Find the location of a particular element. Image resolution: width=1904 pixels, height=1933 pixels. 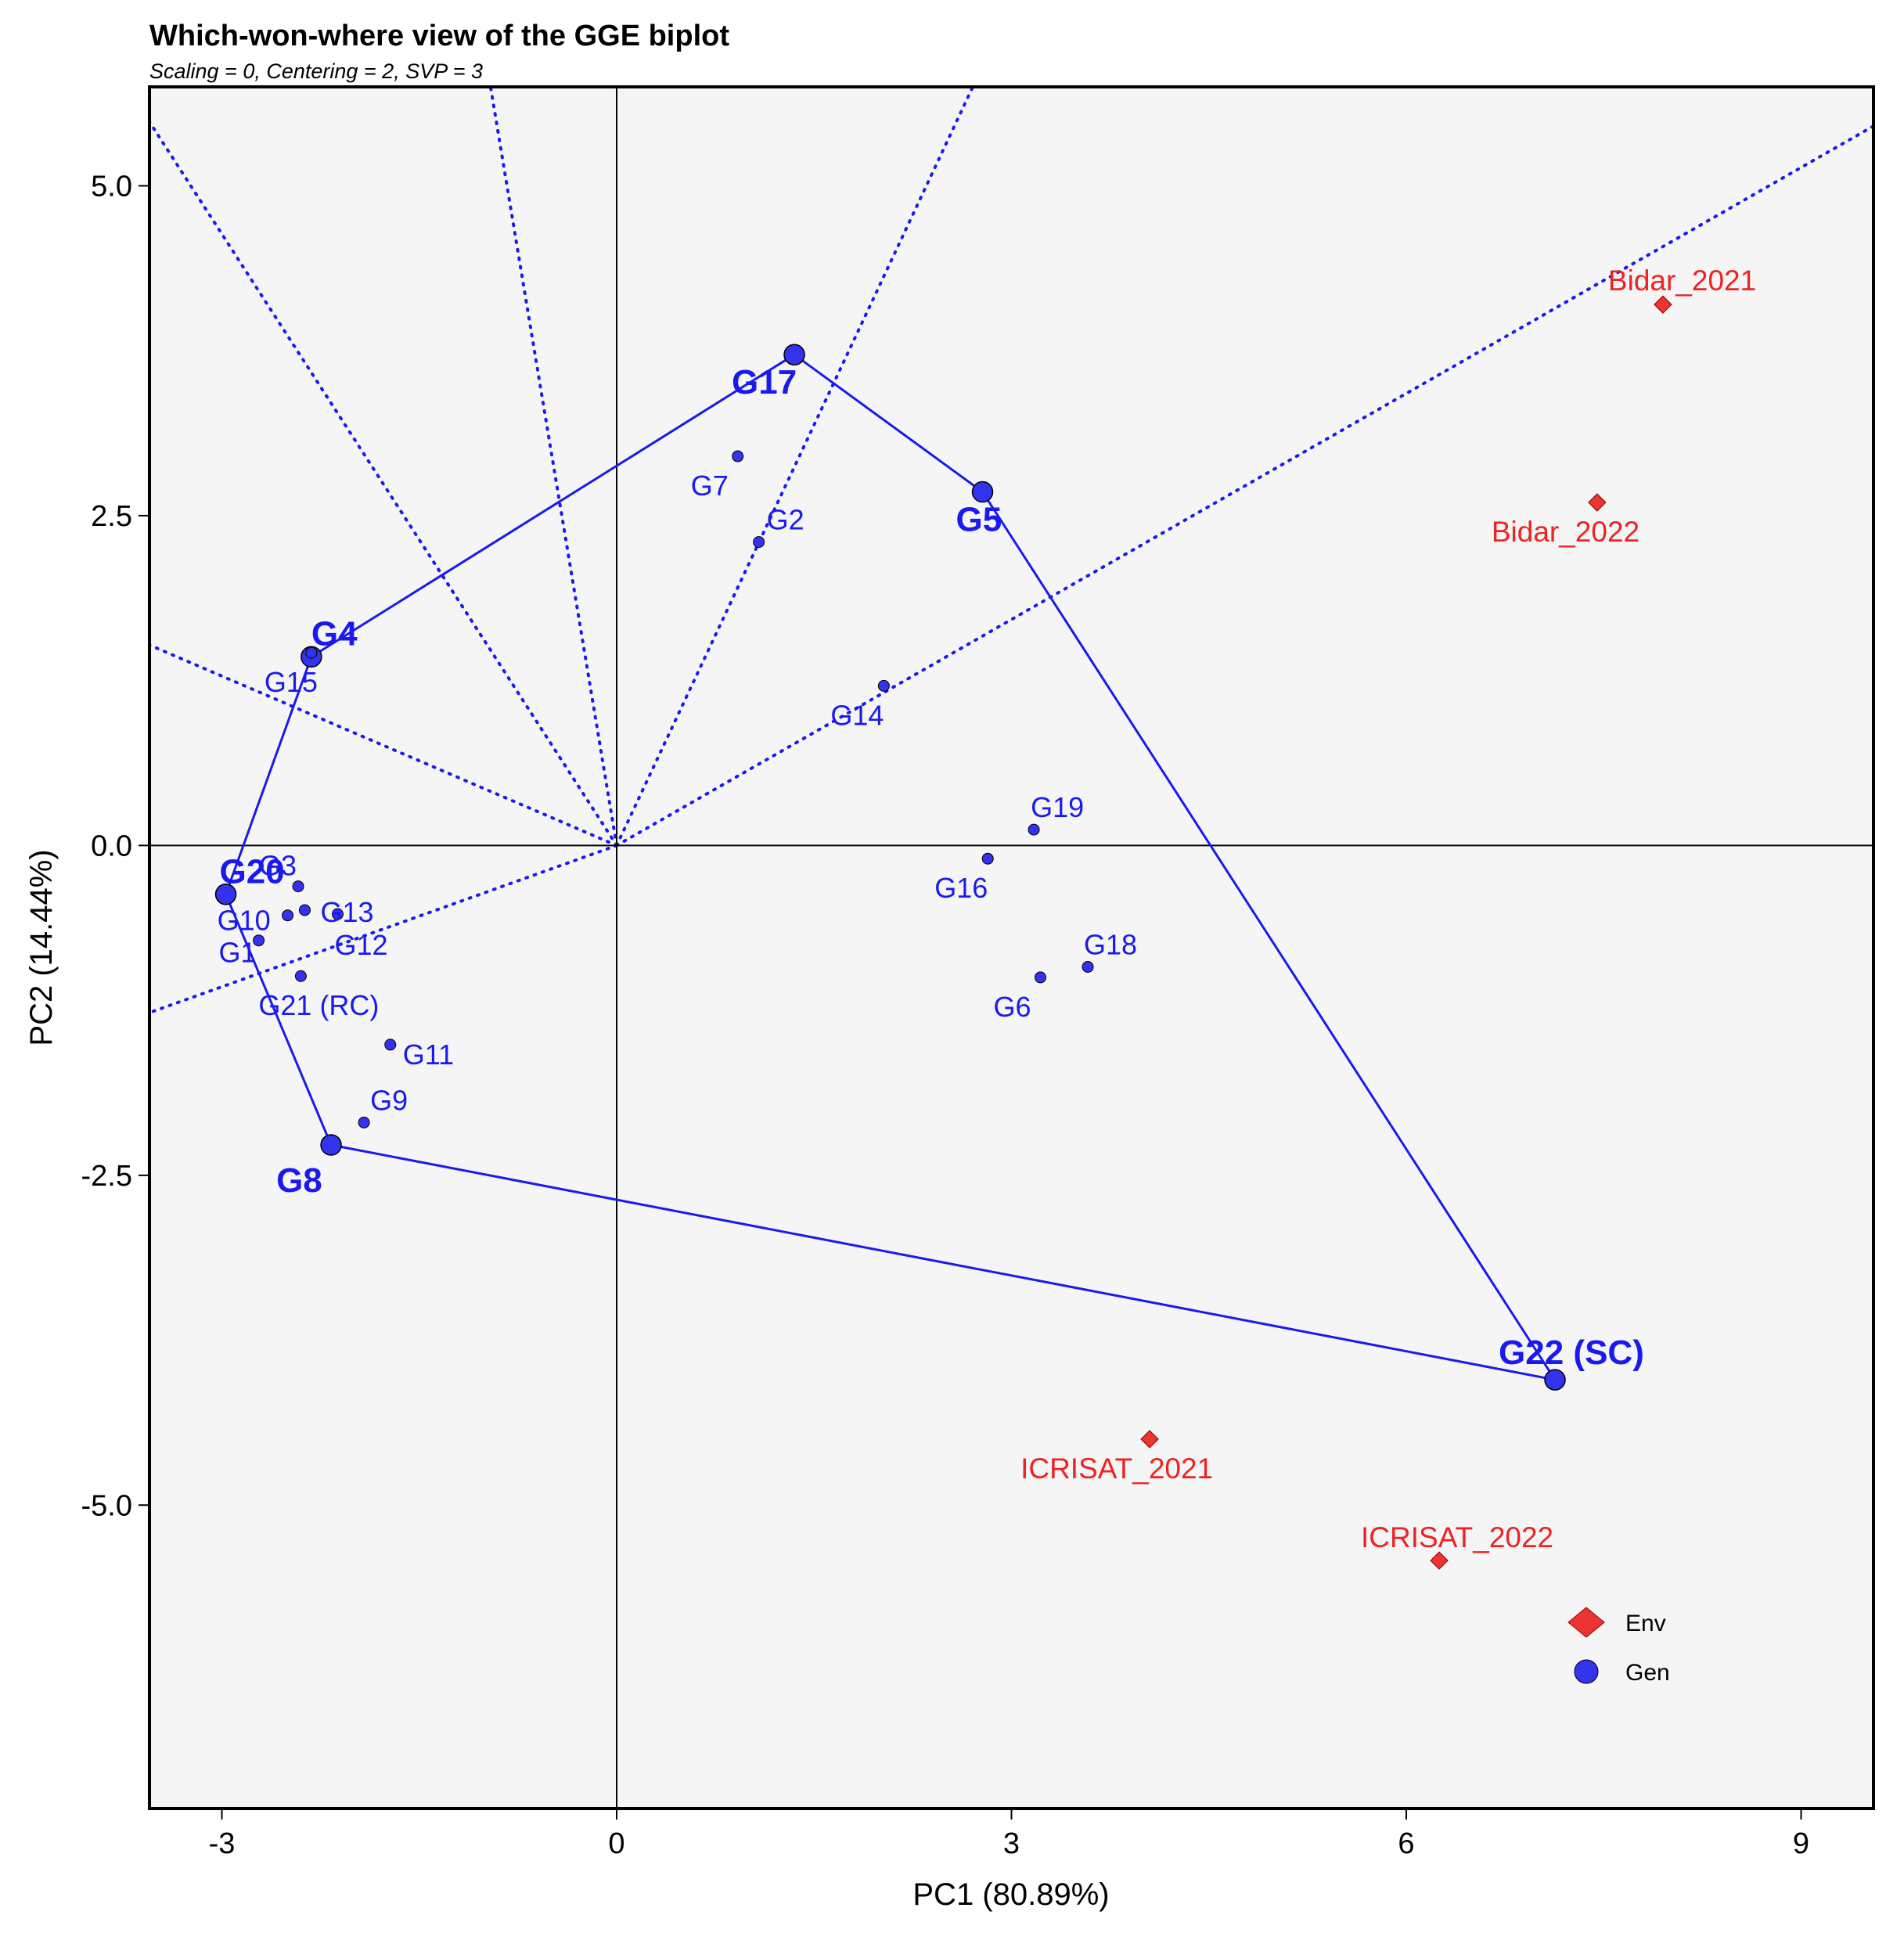

x-tick-label: 3 is located at coordinates (1011, 1844).